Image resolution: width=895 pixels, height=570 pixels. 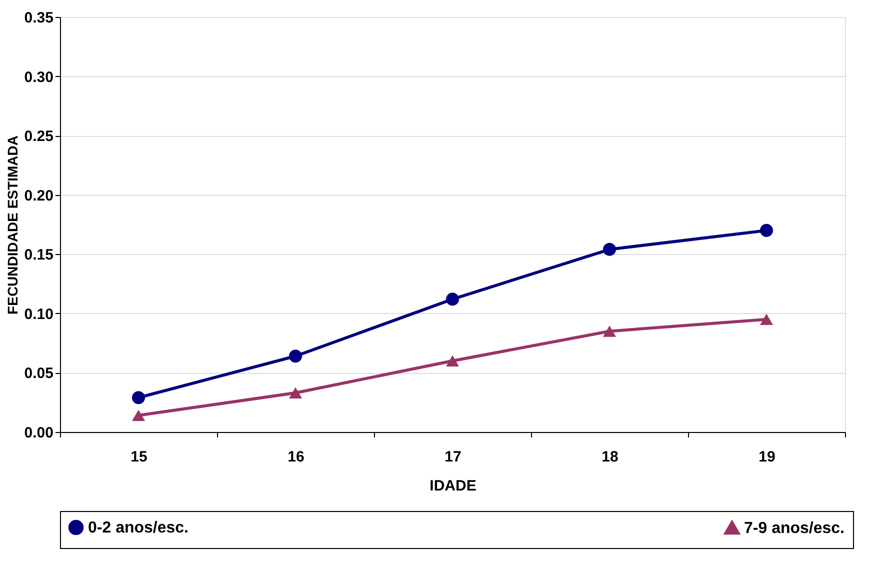 I want to click on y-tick-label: 0.00, so click(x=39, y=433).